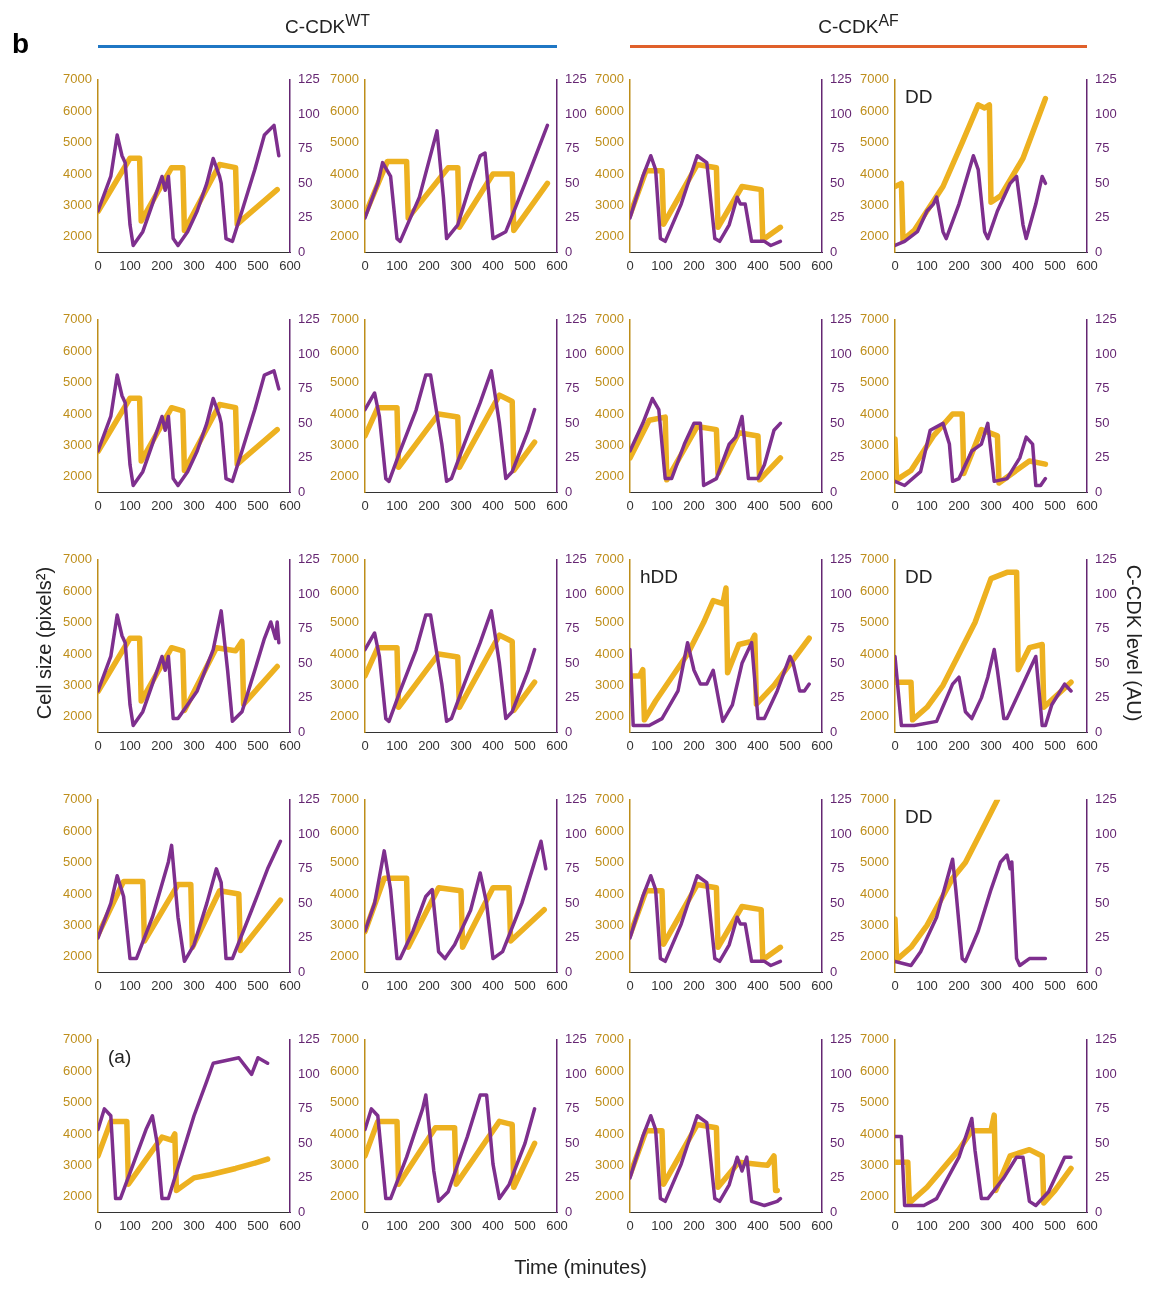  What do you see at coordinates (327, 25) in the screenshot?
I see `chart-title: C-CDK$^{WT}$` at bounding box center [327, 25].